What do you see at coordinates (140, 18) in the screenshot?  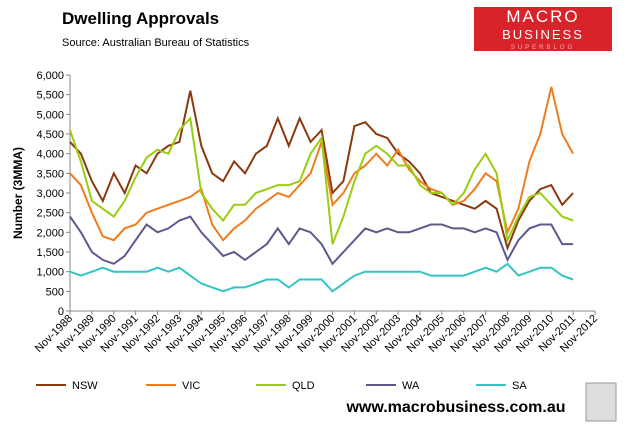 I see `chart-title: Dwelling Approvals` at bounding box center [140, 18].